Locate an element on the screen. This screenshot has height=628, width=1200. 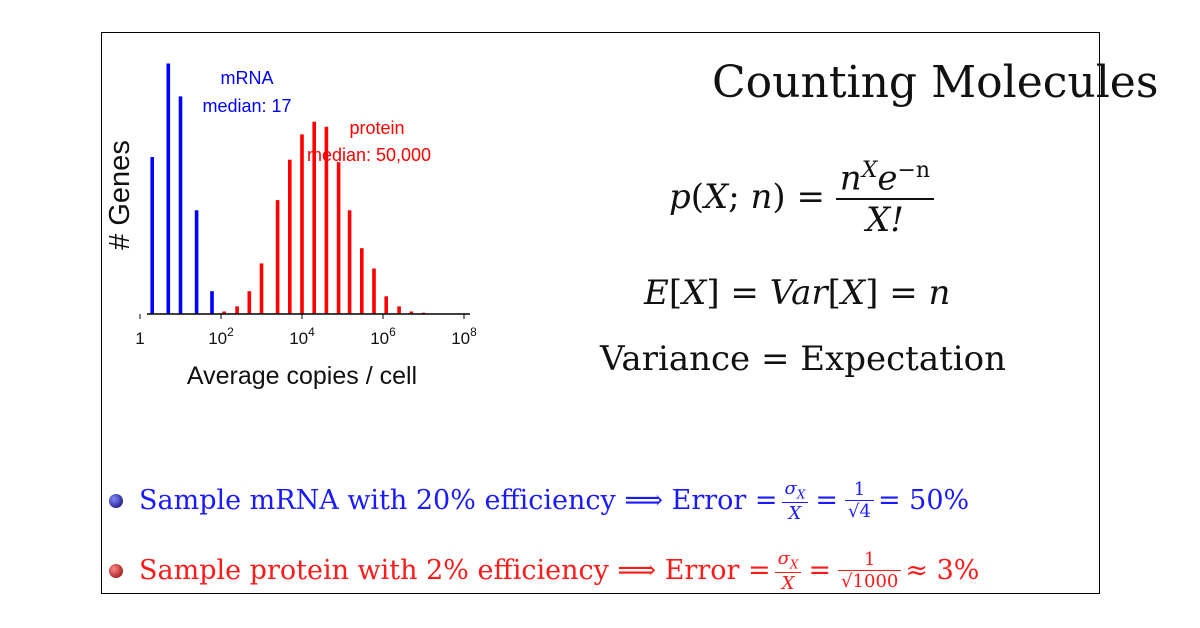
poisson-formula: p(X; n) = nXe−n X! is located at coordinates (802, 199).